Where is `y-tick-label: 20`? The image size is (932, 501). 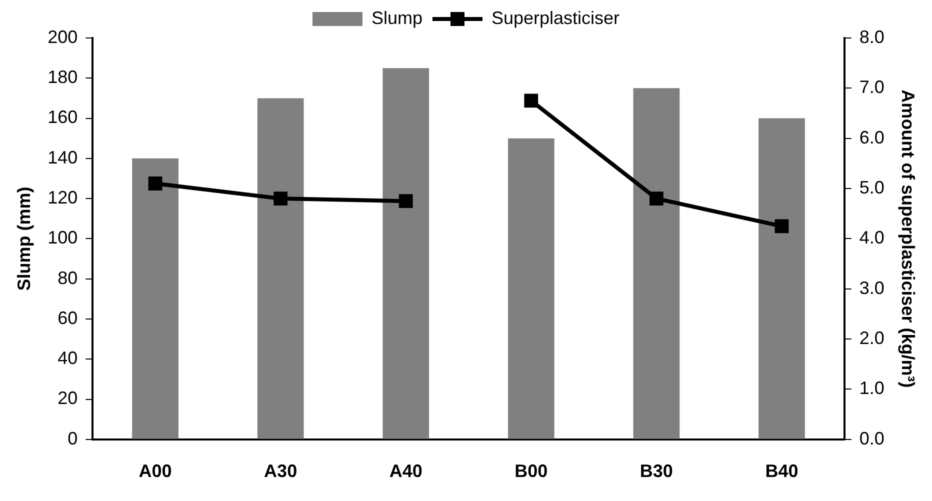 y-tick-label: 20 is located at coordinates (68, 398).